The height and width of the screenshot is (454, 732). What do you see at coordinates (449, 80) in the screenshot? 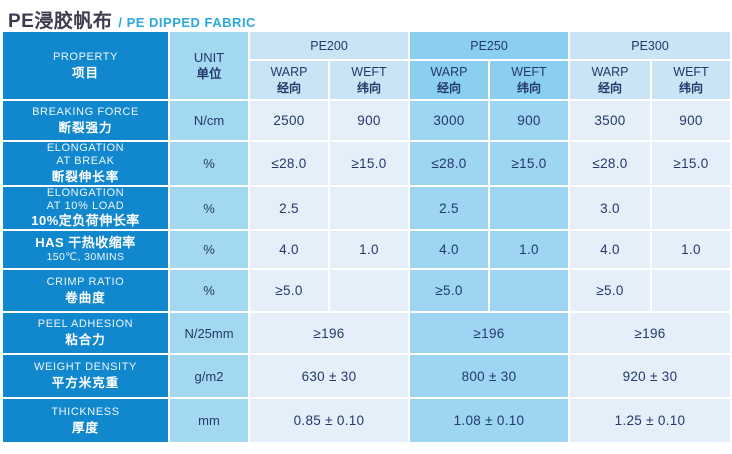
I see `pe250-warp-header: WARP 经向` at bounding box center [449, 80].